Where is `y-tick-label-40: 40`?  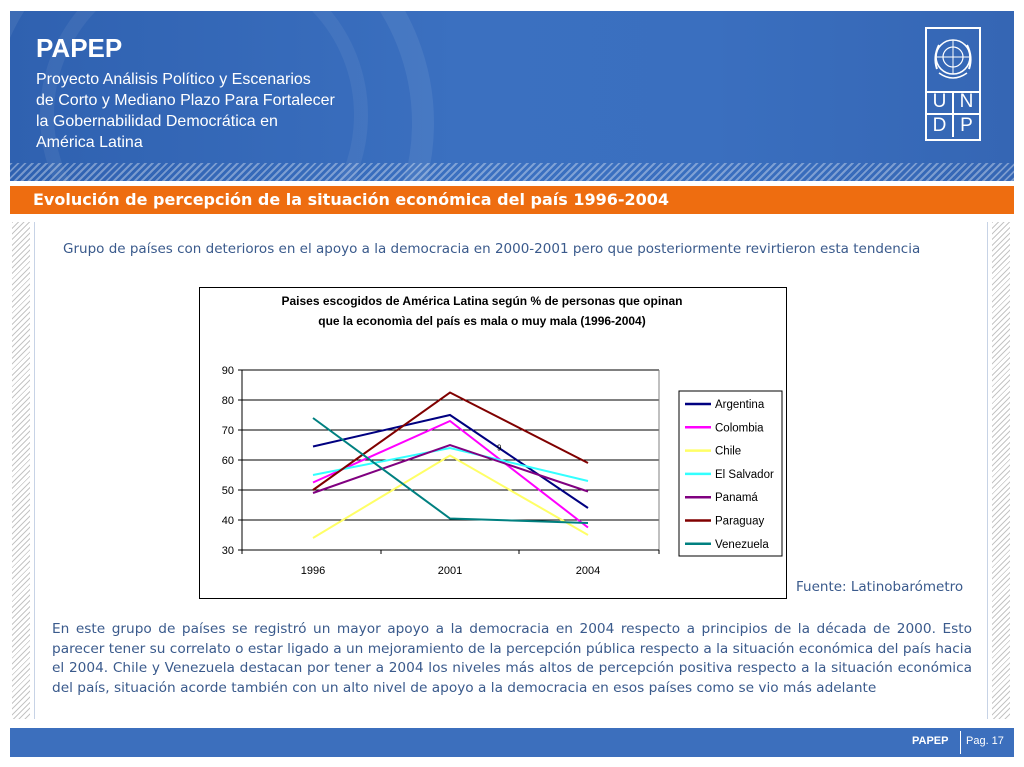 y-tick-label-40: 40 is located at coordinates (228, 521).